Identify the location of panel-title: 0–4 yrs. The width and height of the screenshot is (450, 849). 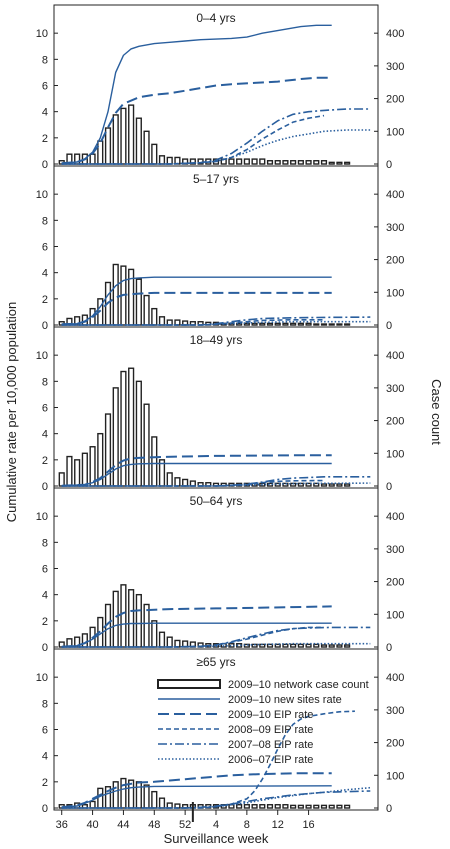
(215, 18).